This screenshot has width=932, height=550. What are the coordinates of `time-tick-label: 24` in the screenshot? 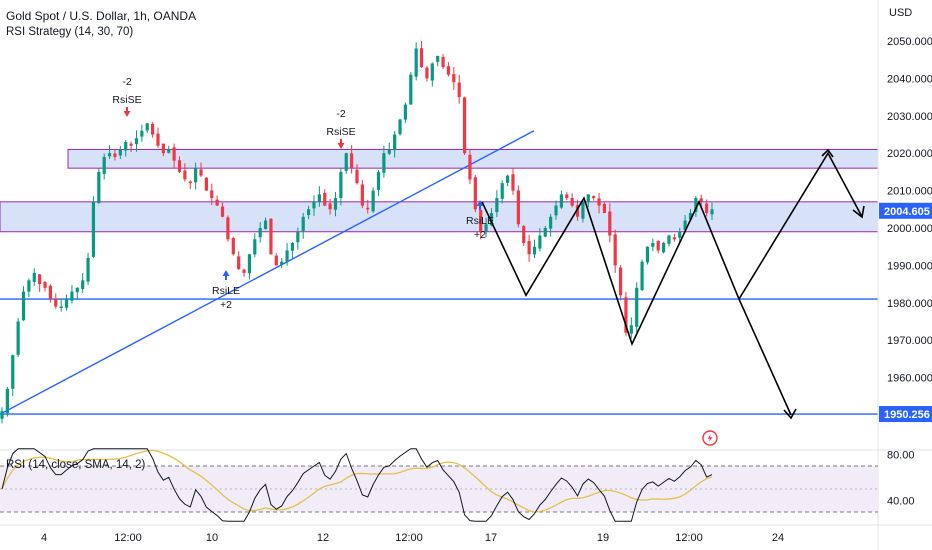 It's located at (778, 538).